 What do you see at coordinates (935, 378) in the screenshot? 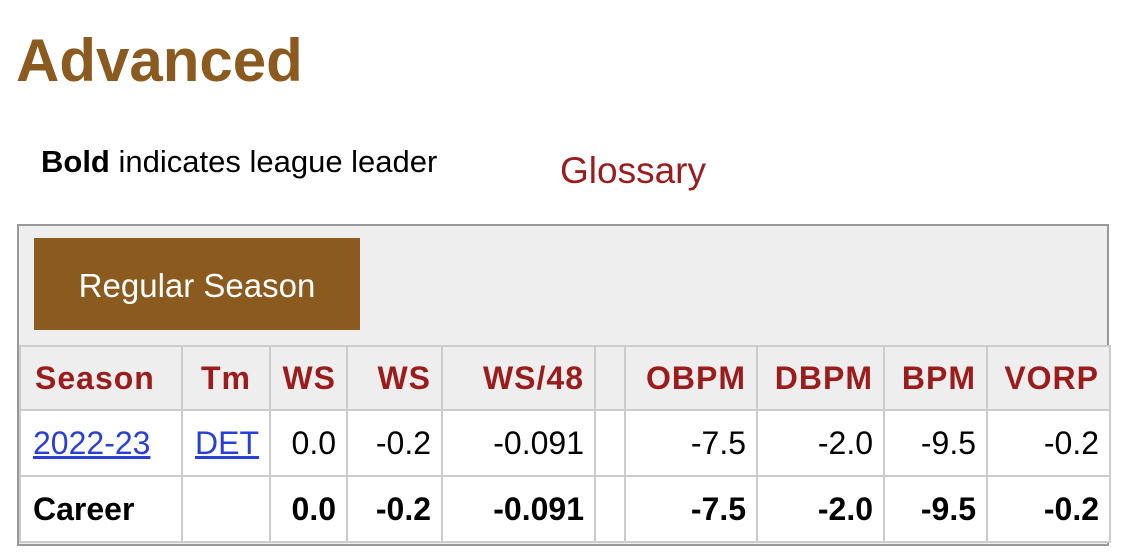
I see `column-header: BPM` at bounding box center [935, 378].